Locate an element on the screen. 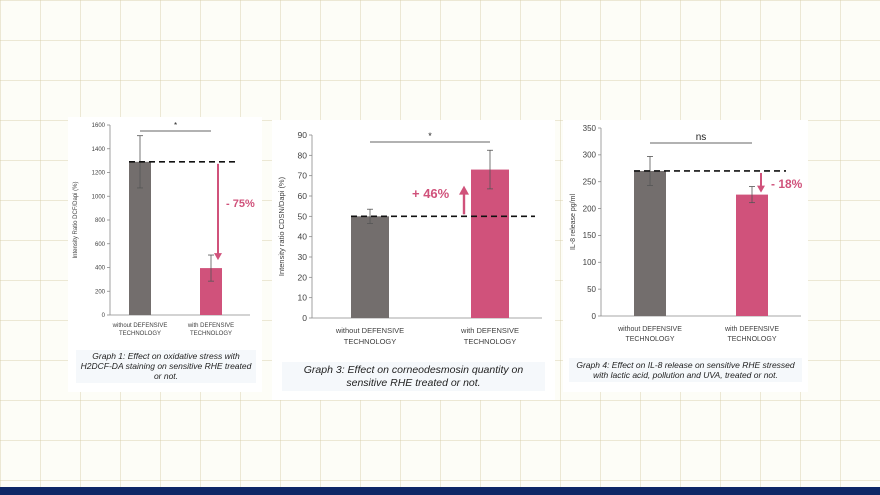 Image resolution: width=880 pixels, height=495 pixels. y-tick-label: 350 is located at coordinates (590, 128).